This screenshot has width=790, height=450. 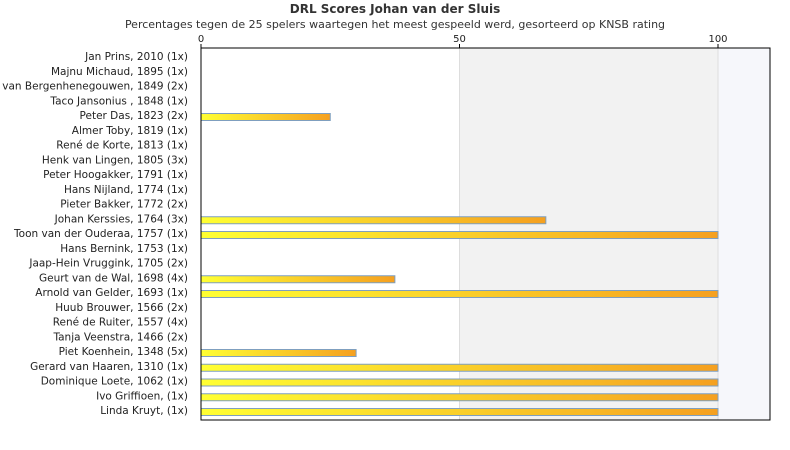 What do you see at coordinates (115, 160) in the screenshot?
I see `category-label: Henk van Lingen, 1805 (3x)` at bounding box center [115, 160].